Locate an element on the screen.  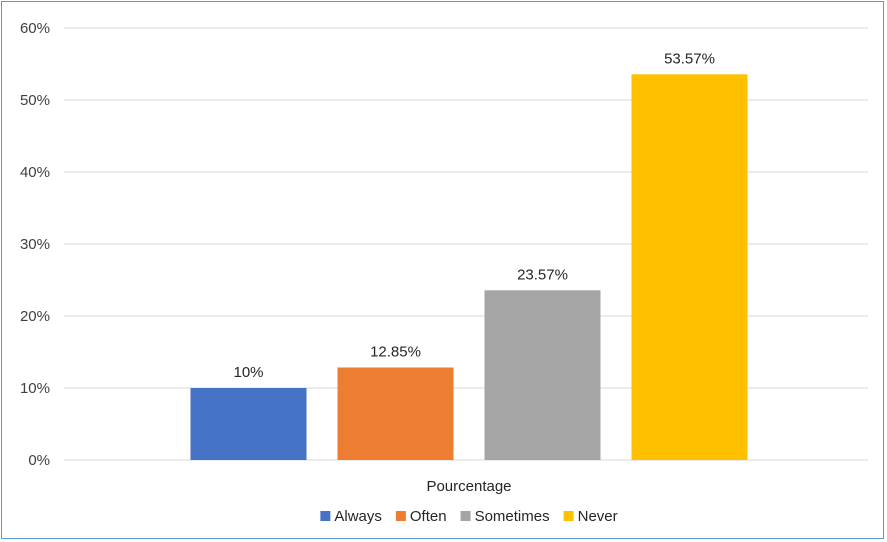
legend-item-never: Never is located at coordinates (590, 516).